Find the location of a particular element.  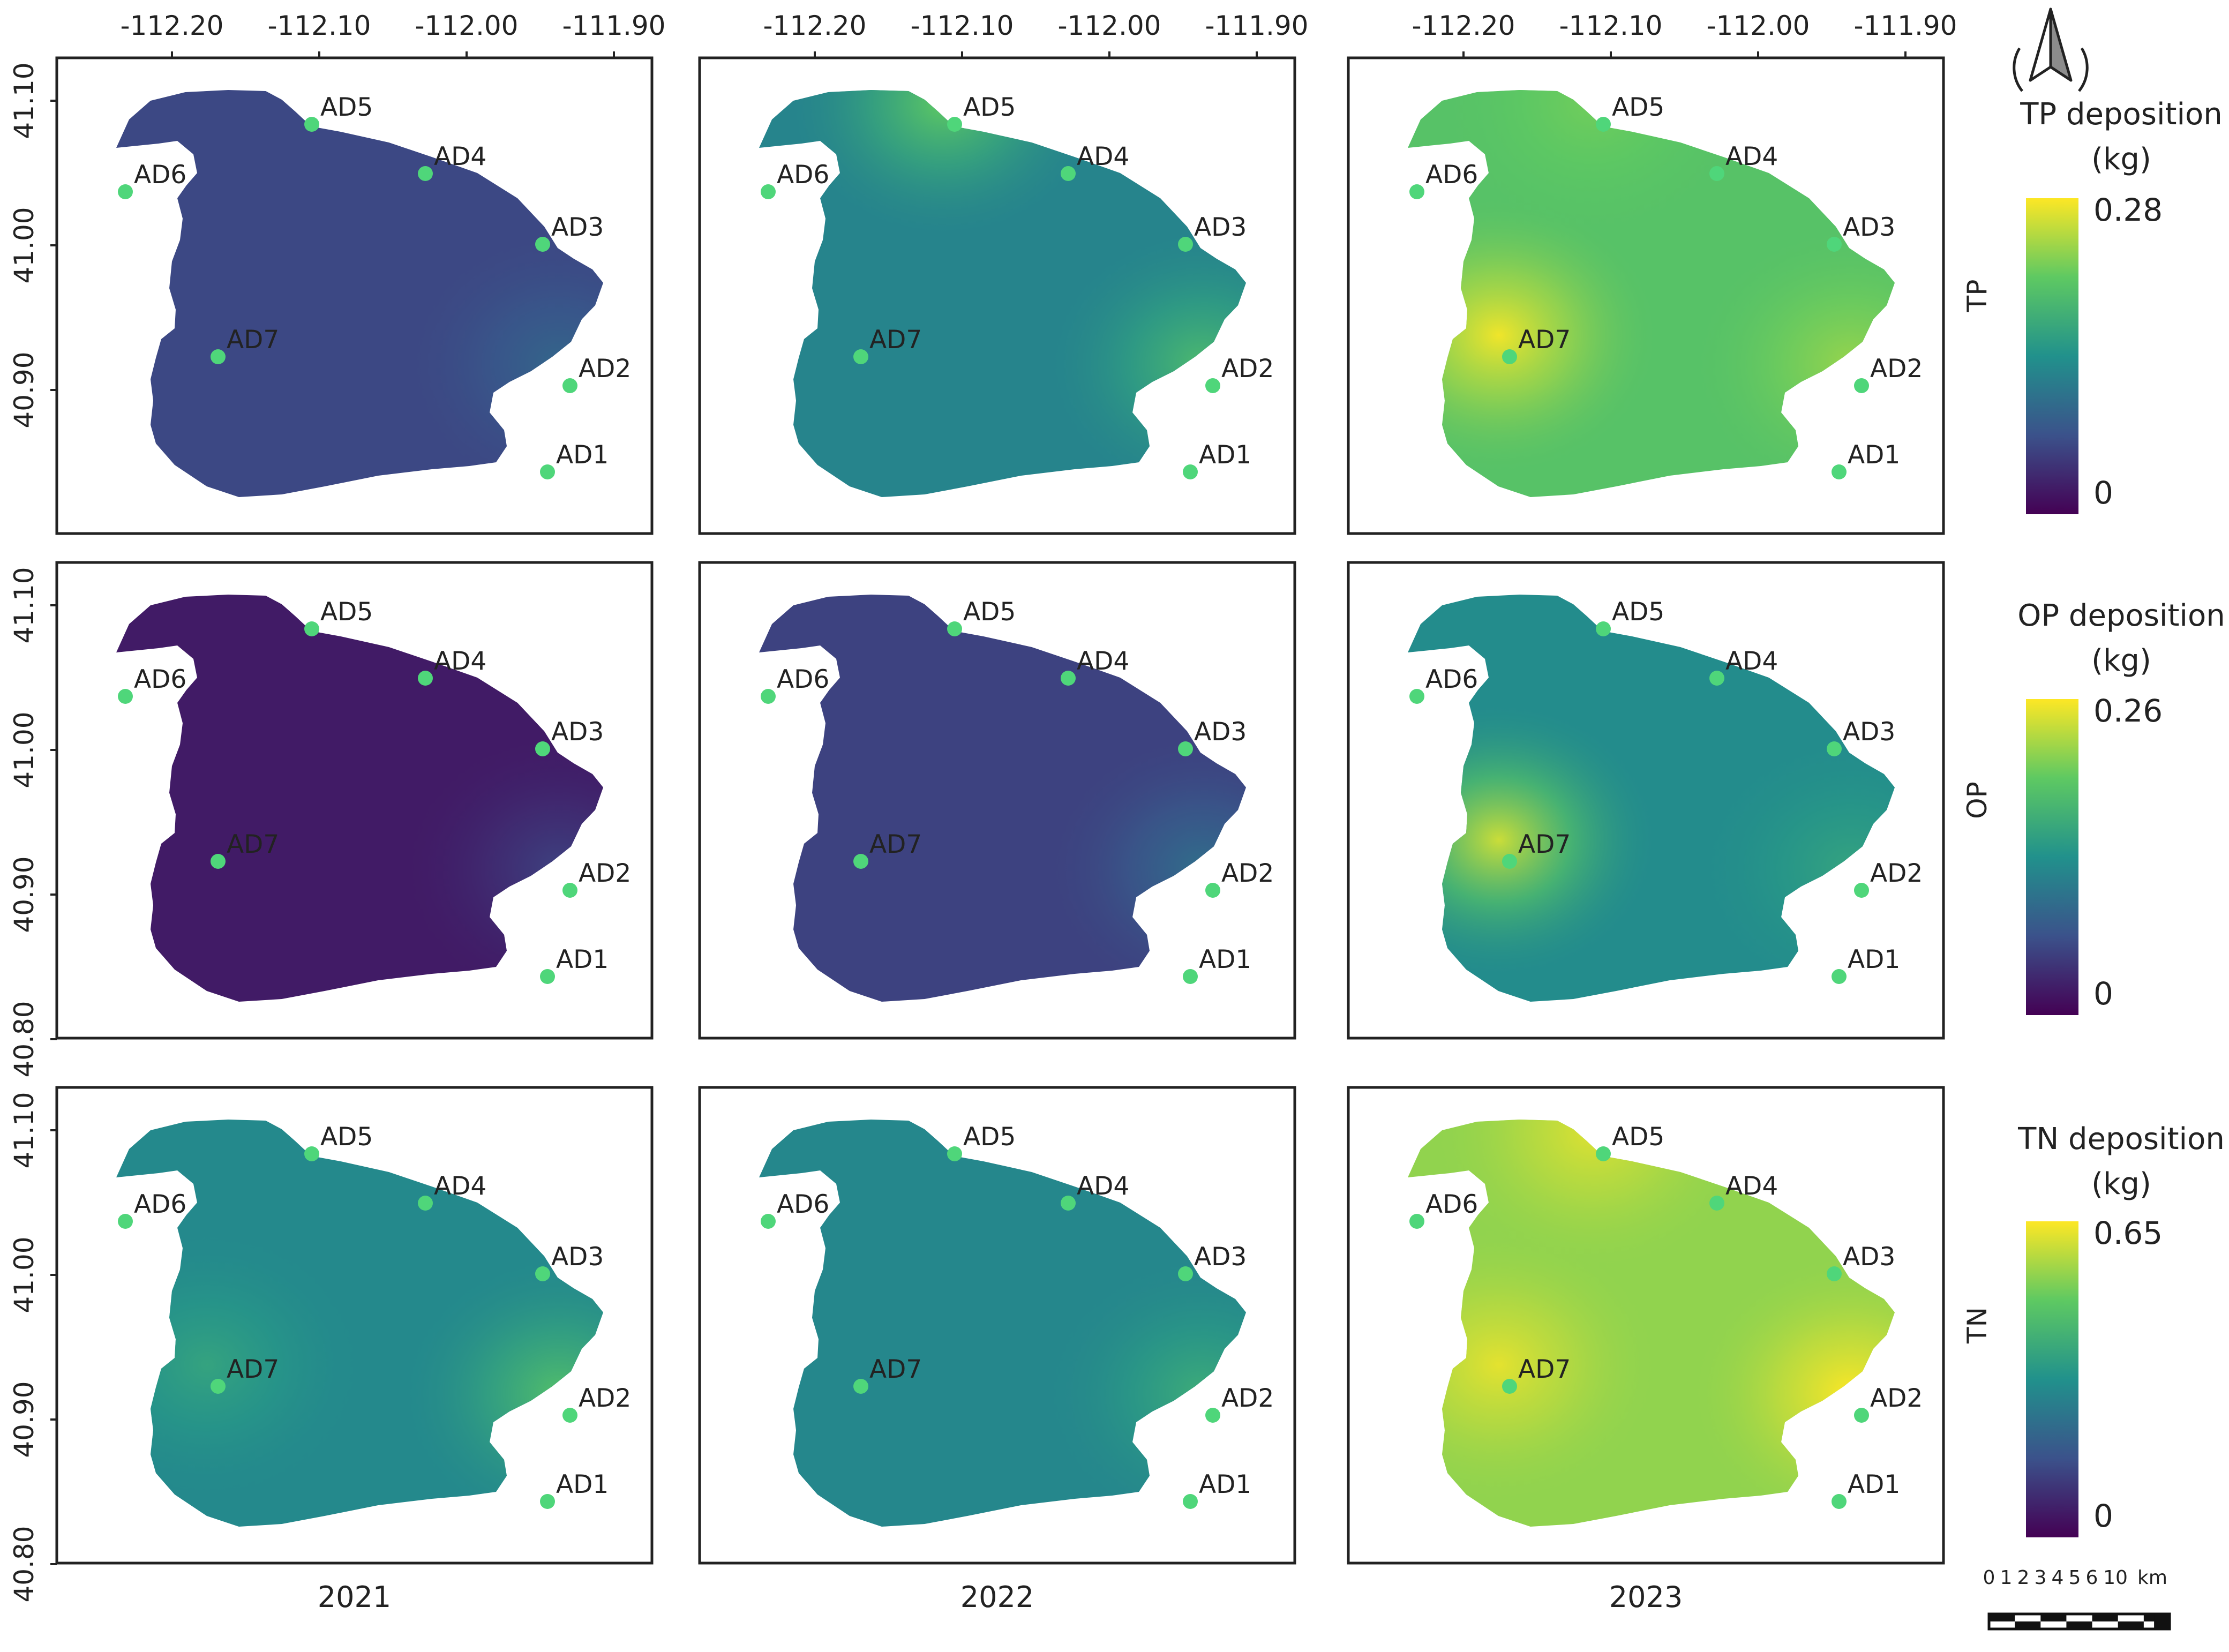

scale-bar-tick-label: 0 is located at coordinates (1989, 1578).